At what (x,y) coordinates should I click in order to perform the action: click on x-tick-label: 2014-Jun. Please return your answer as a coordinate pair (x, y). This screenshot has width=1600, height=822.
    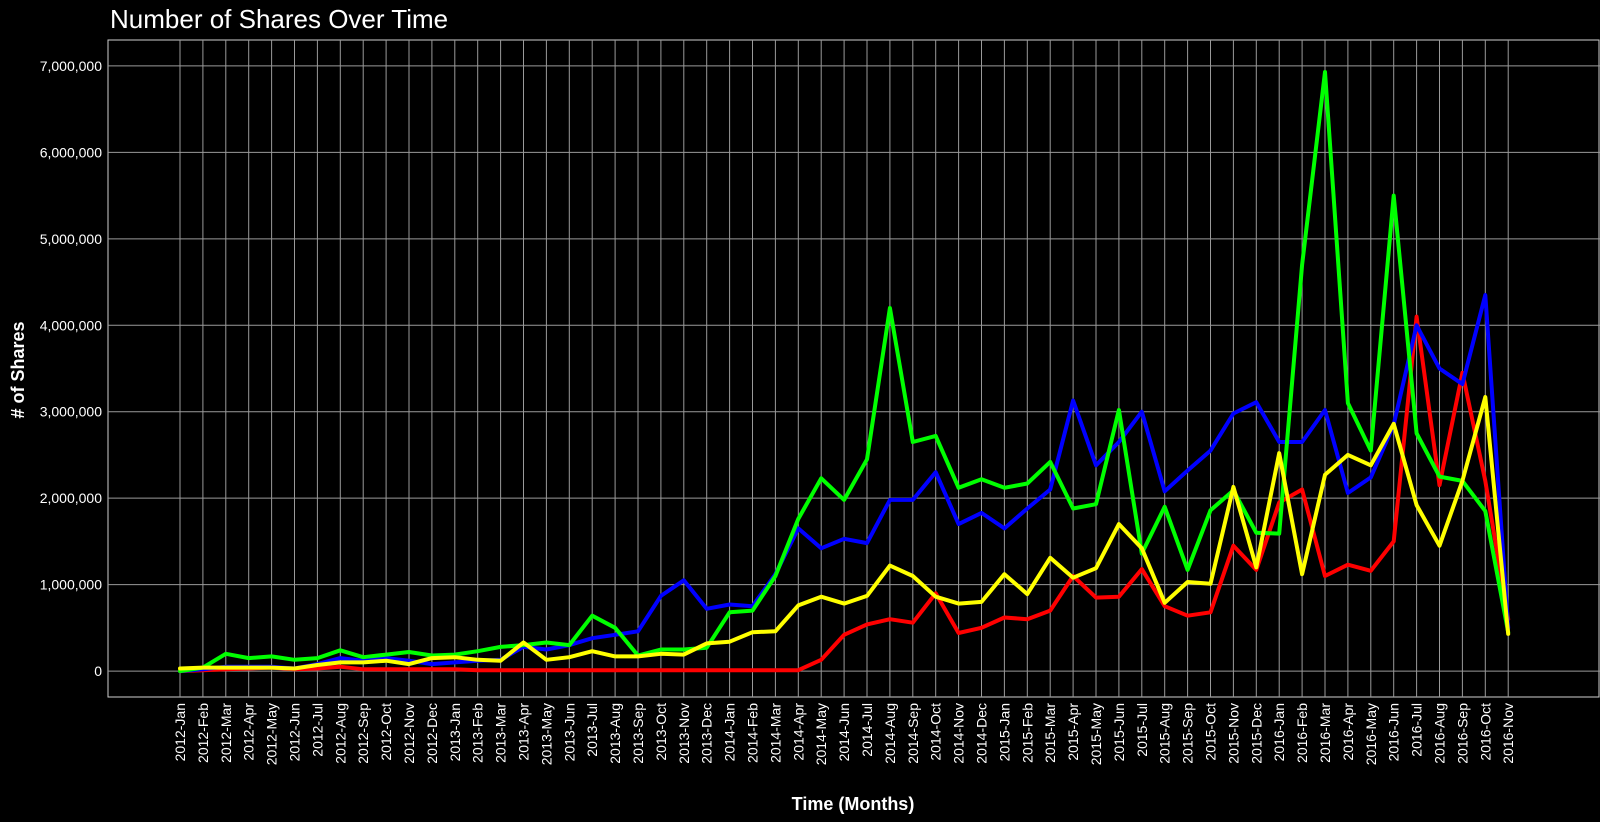
    Looking at the image, I should click on (844, 732).